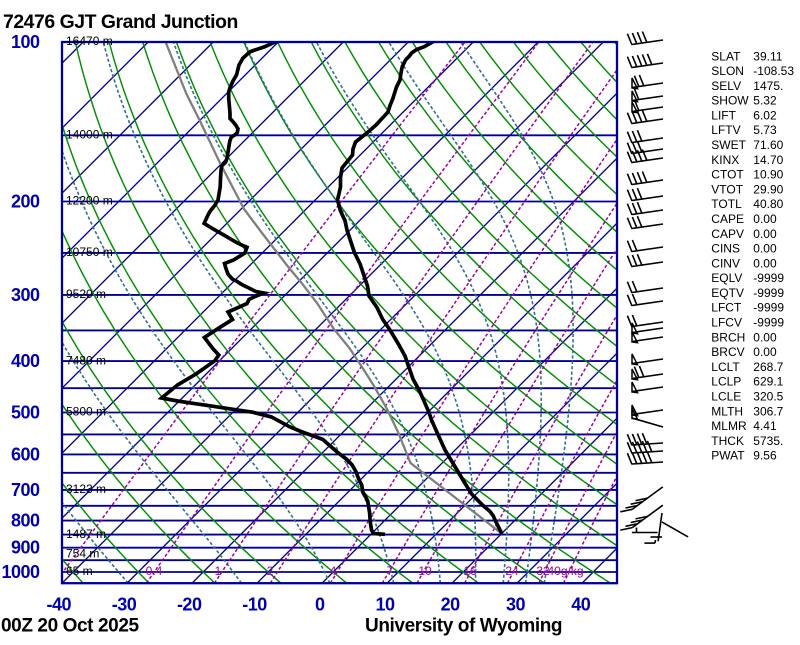 The height and width of the screenshot is (645, 800). What do you see at coordinates (254, 605) in the screenshot?
I see `svg-text: -10` at bounding box center [254, 605].